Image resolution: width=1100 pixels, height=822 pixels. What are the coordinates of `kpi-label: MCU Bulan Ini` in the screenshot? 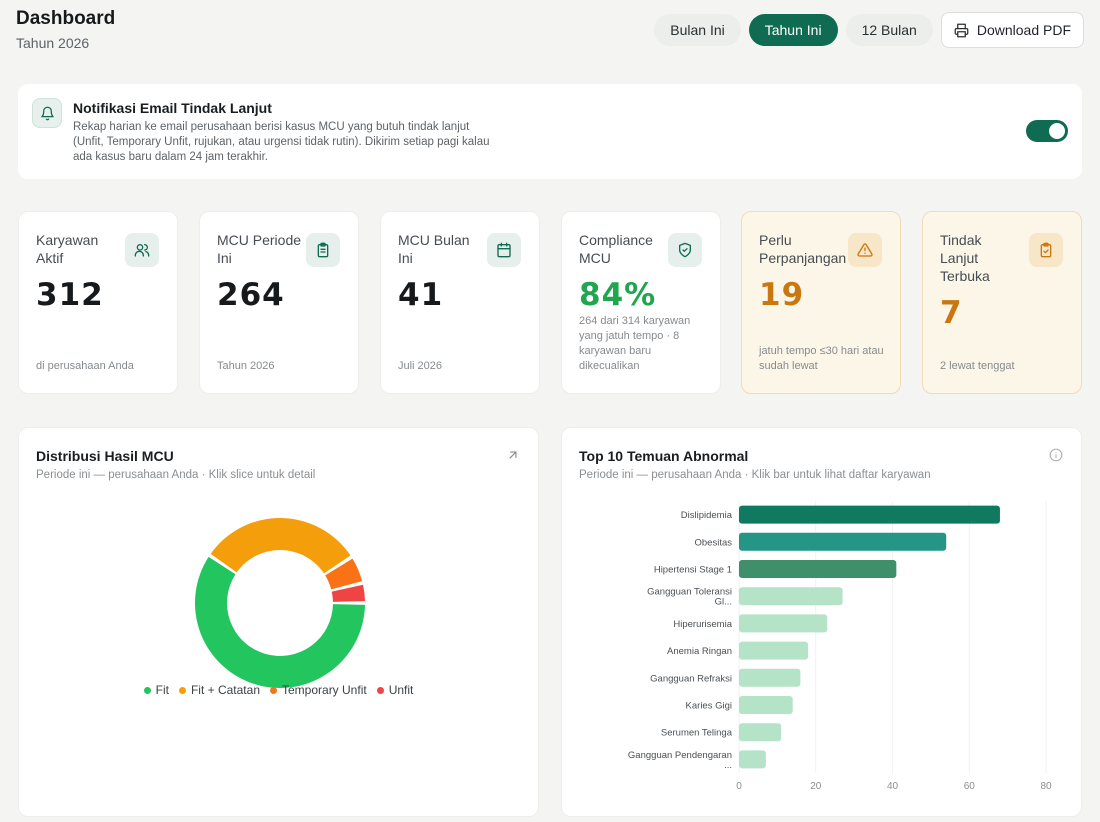 It's located at (434, 249).